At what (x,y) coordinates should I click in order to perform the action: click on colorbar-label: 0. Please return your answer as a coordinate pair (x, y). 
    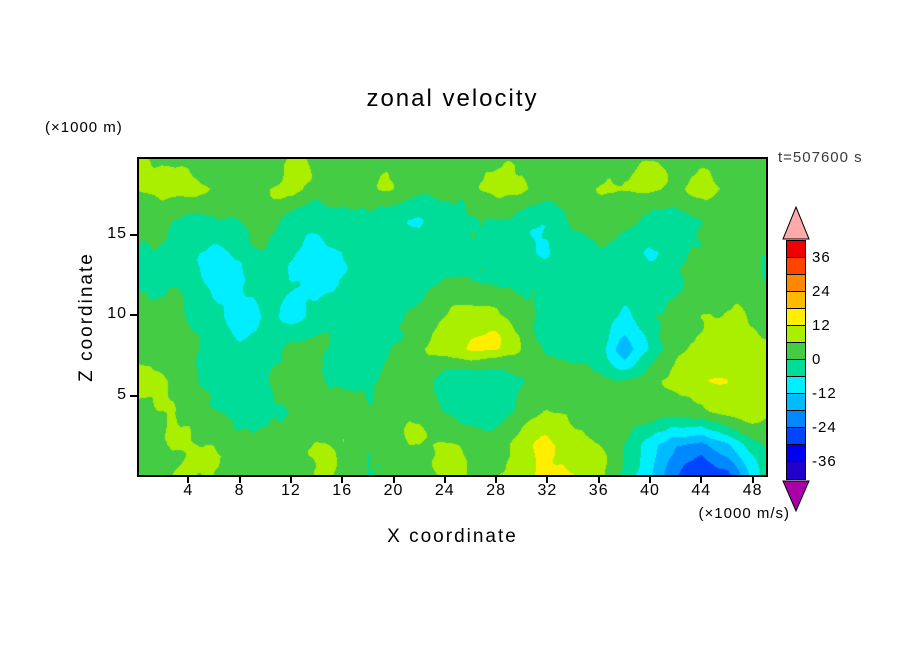
    Looking at the image, I should click on (817, 359).